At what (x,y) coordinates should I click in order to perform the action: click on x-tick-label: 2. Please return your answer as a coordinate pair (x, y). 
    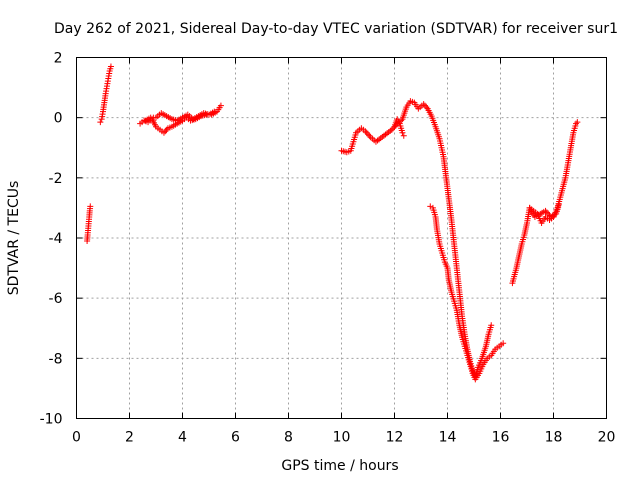
    Looking at the image, I should click on (129, 438).